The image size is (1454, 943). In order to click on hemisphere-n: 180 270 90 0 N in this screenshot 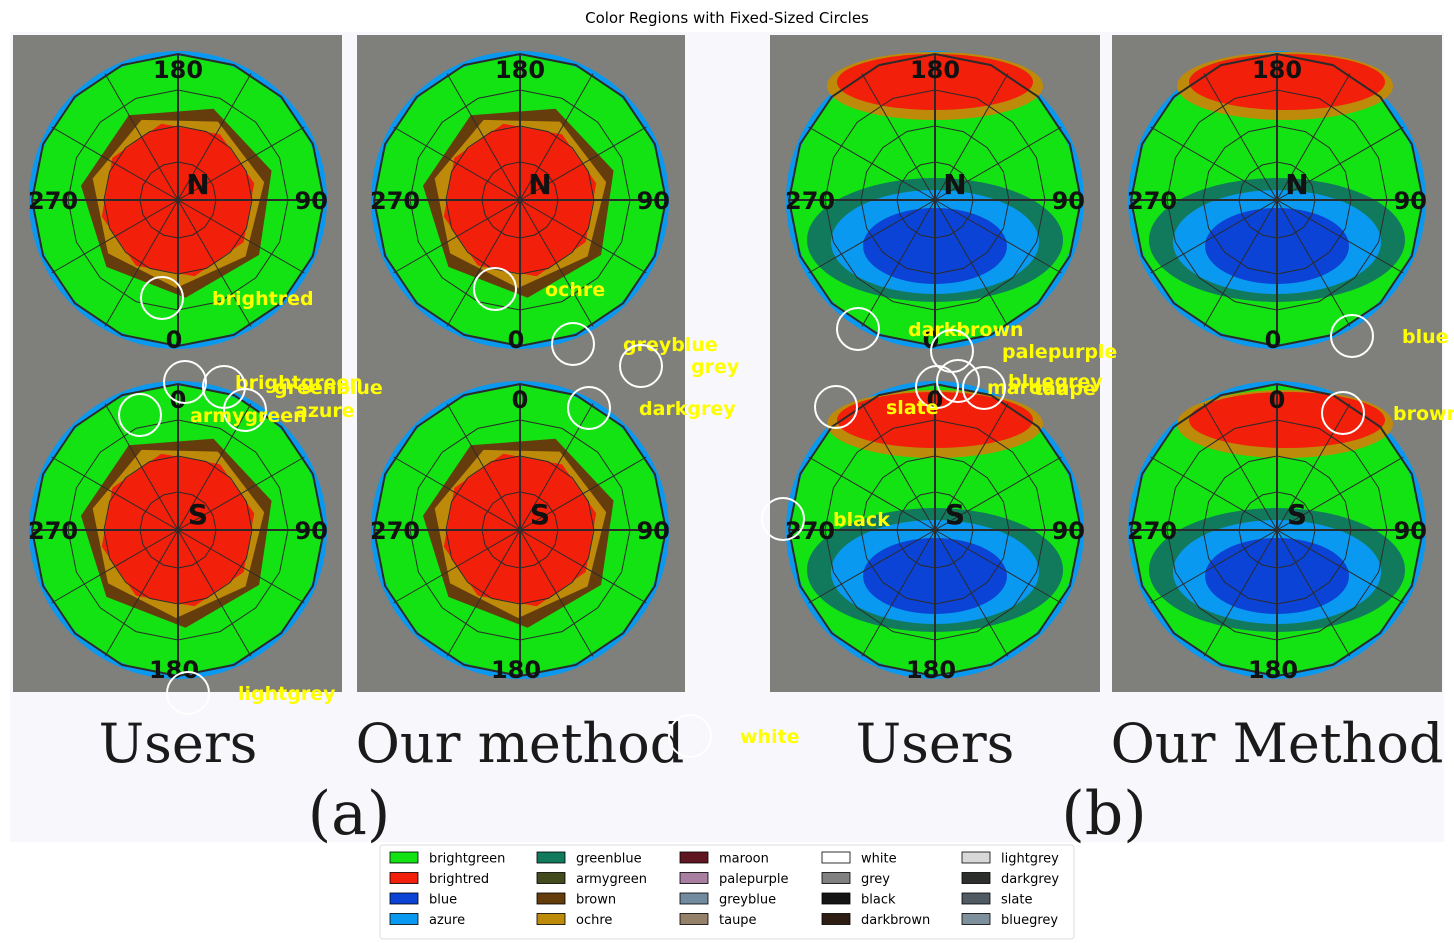, I will do `click(520, 202)`.